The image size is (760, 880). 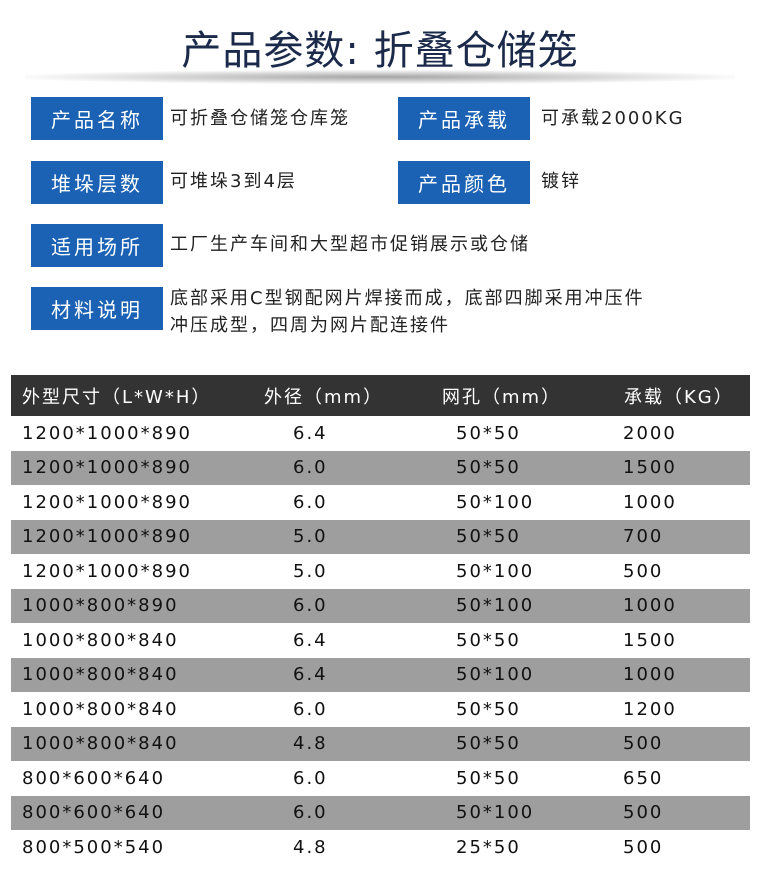 I want to click on table-header: 外型尺寸（L*W*H） 外径（mm） 网孔（mm） 承载（KG）, so click(x=380, y=395).